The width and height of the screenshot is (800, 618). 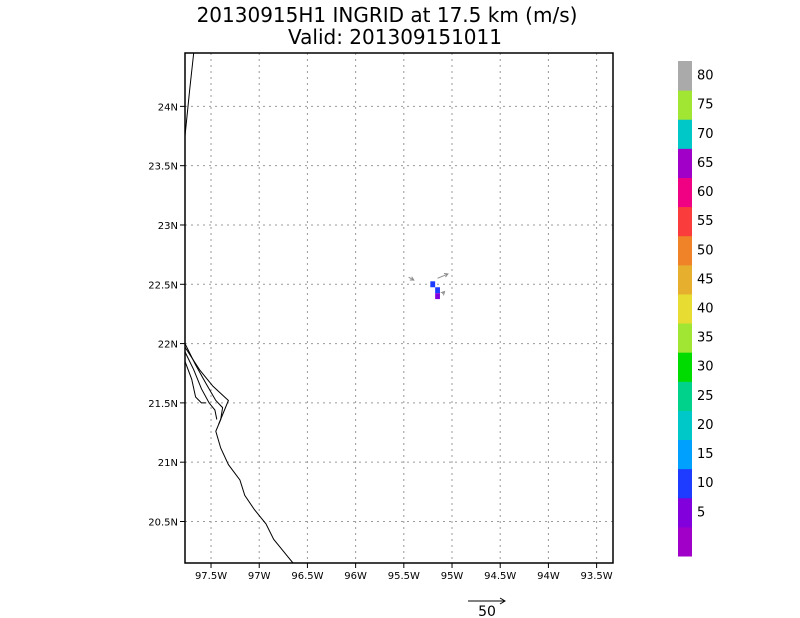 What do you see at coordinates (705, 454) in the screenshot?
I see `colorbar-label: 15` at bounding box center [705, 454].